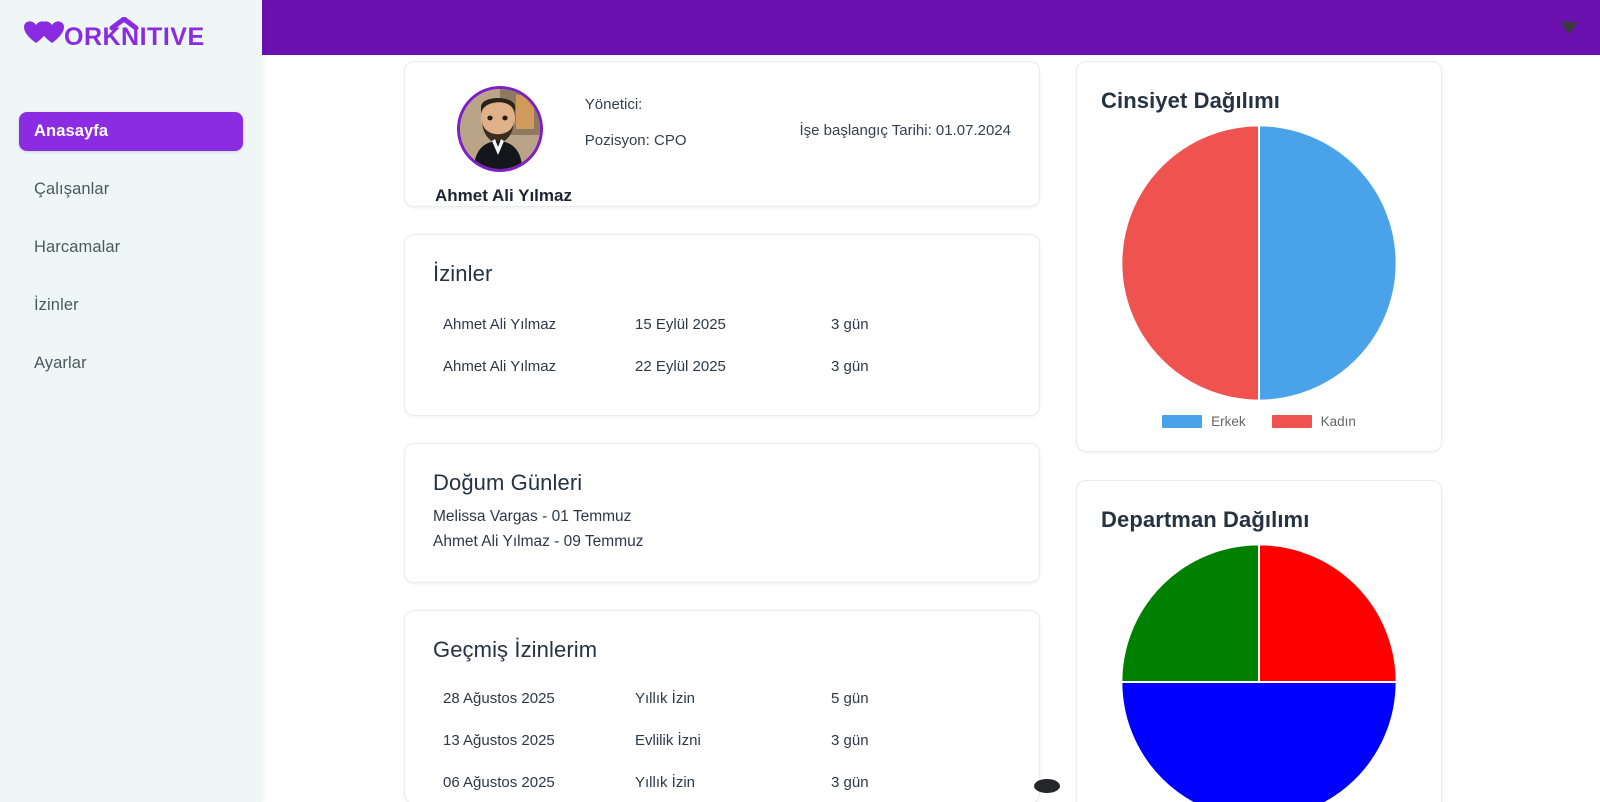 The image size is (1600, 802). Describe the element at coordinates (613, 104) in the screenshot. I see `profile-manager: Yönetici:` at that location.